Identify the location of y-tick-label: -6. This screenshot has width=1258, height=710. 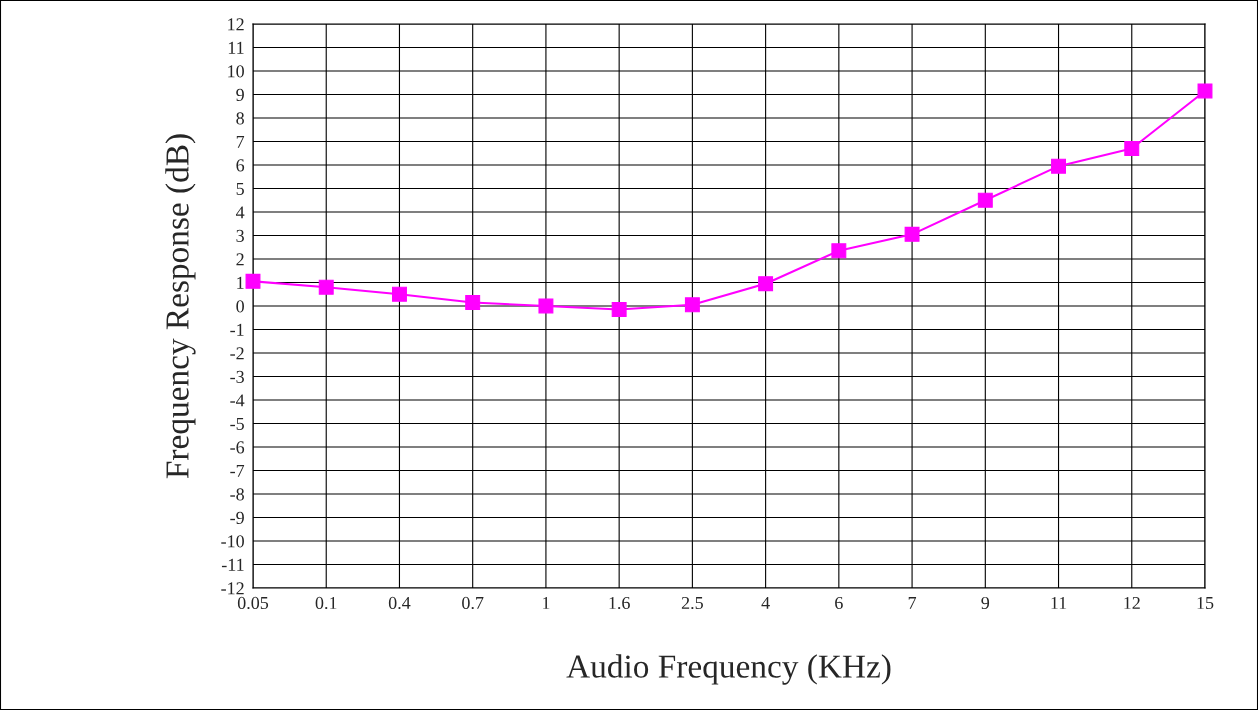
(237, 447).